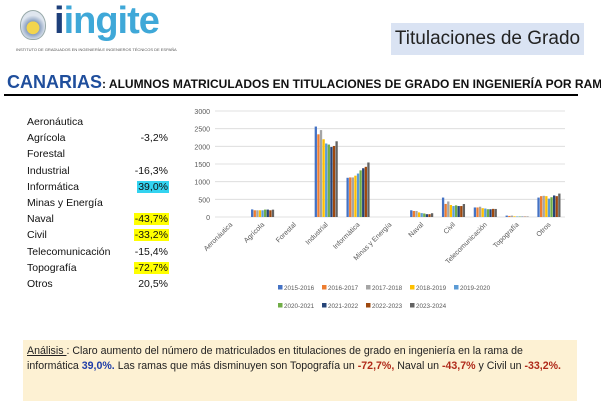 The height and width of the screenshot is (414, 601). Describe the element at coordinates (55, 122) in the screenshot. I see `branch-label: Aeronáutica` at that location.